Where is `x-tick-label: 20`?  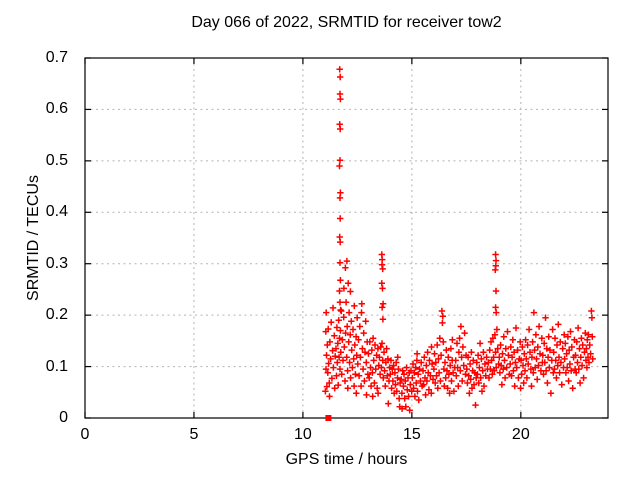 x-tick-label: 20 is located at coordinates (520, 434).